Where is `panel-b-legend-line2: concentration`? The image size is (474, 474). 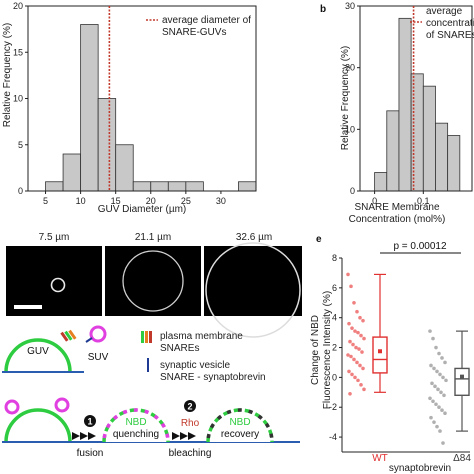
panel-b-legend-line2: concentration is located at coordinates (450, 23).